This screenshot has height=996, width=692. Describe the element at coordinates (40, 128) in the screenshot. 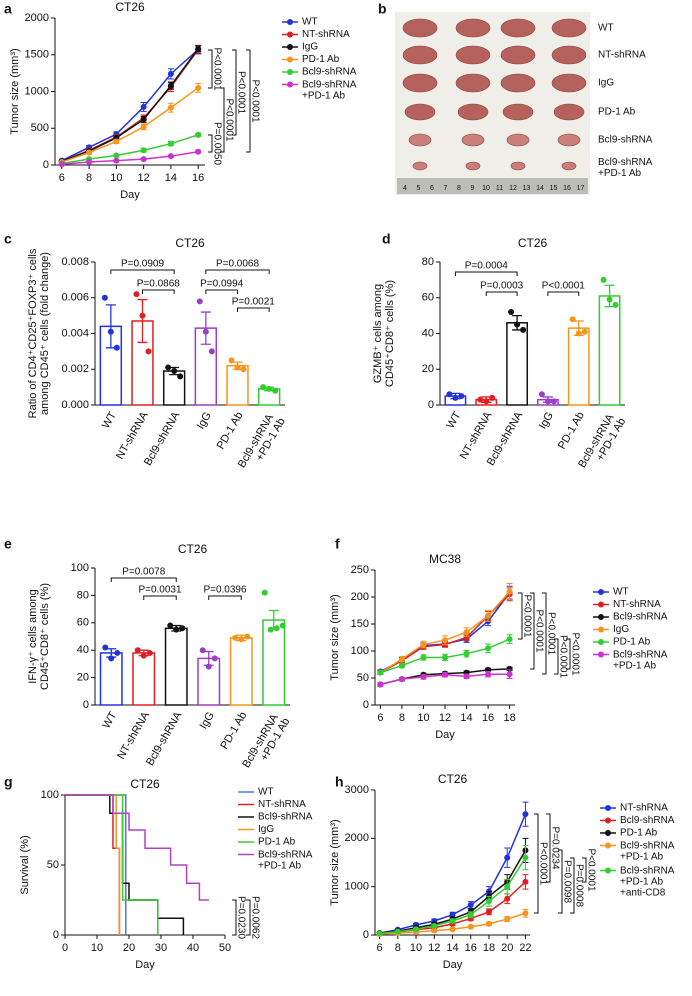

I see `y-tick-label: 500` at that location.